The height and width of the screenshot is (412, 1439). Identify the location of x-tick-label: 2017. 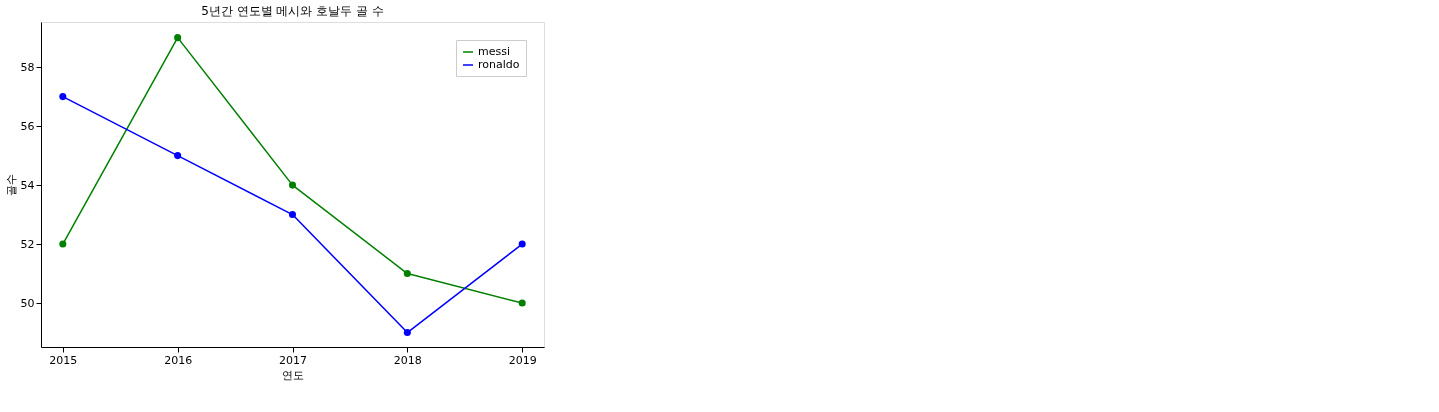
(293, 360).